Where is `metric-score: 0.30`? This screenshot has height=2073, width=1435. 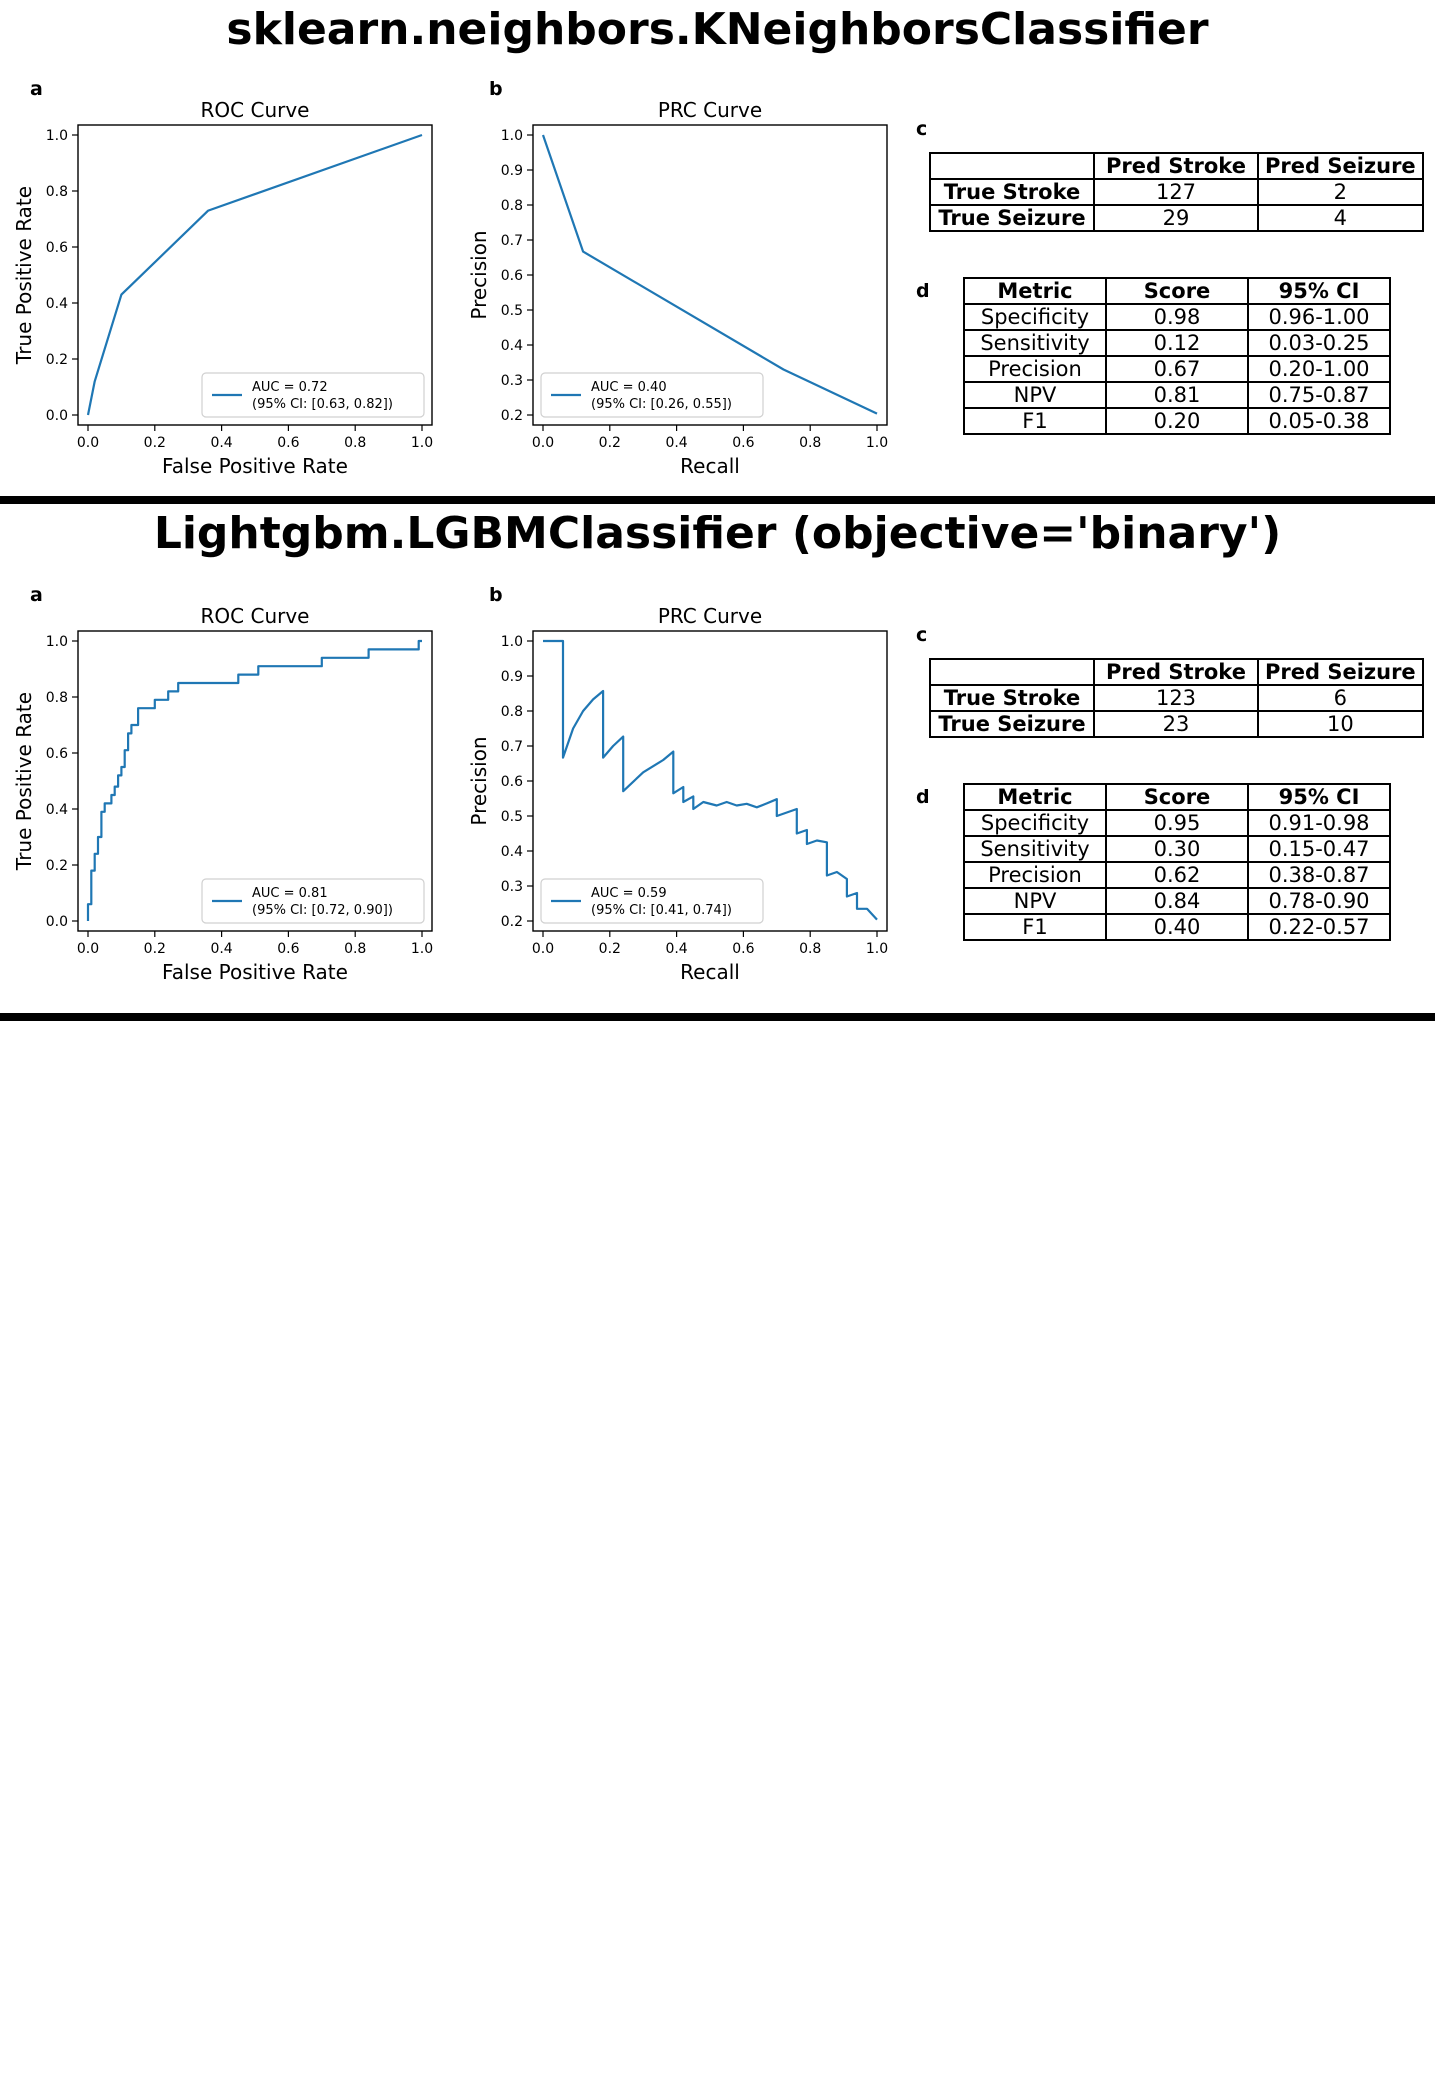 metric-score: 0.30 is located at coordinates (1177, 849).